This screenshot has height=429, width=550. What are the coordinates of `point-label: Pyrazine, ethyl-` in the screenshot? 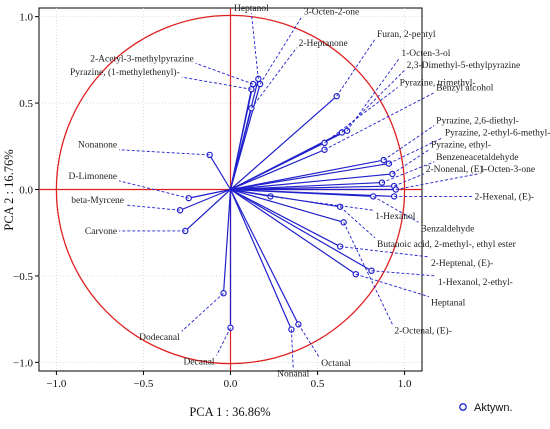 It's located at (461, 146).